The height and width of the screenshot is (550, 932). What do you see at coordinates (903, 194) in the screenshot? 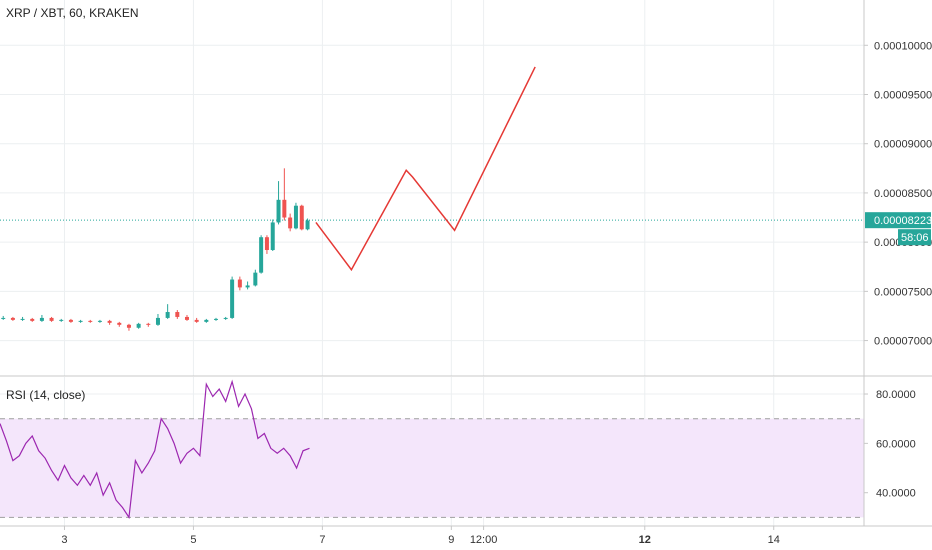
I see `price-tick-label: 0.00008500` at bounding box center [903, 194].